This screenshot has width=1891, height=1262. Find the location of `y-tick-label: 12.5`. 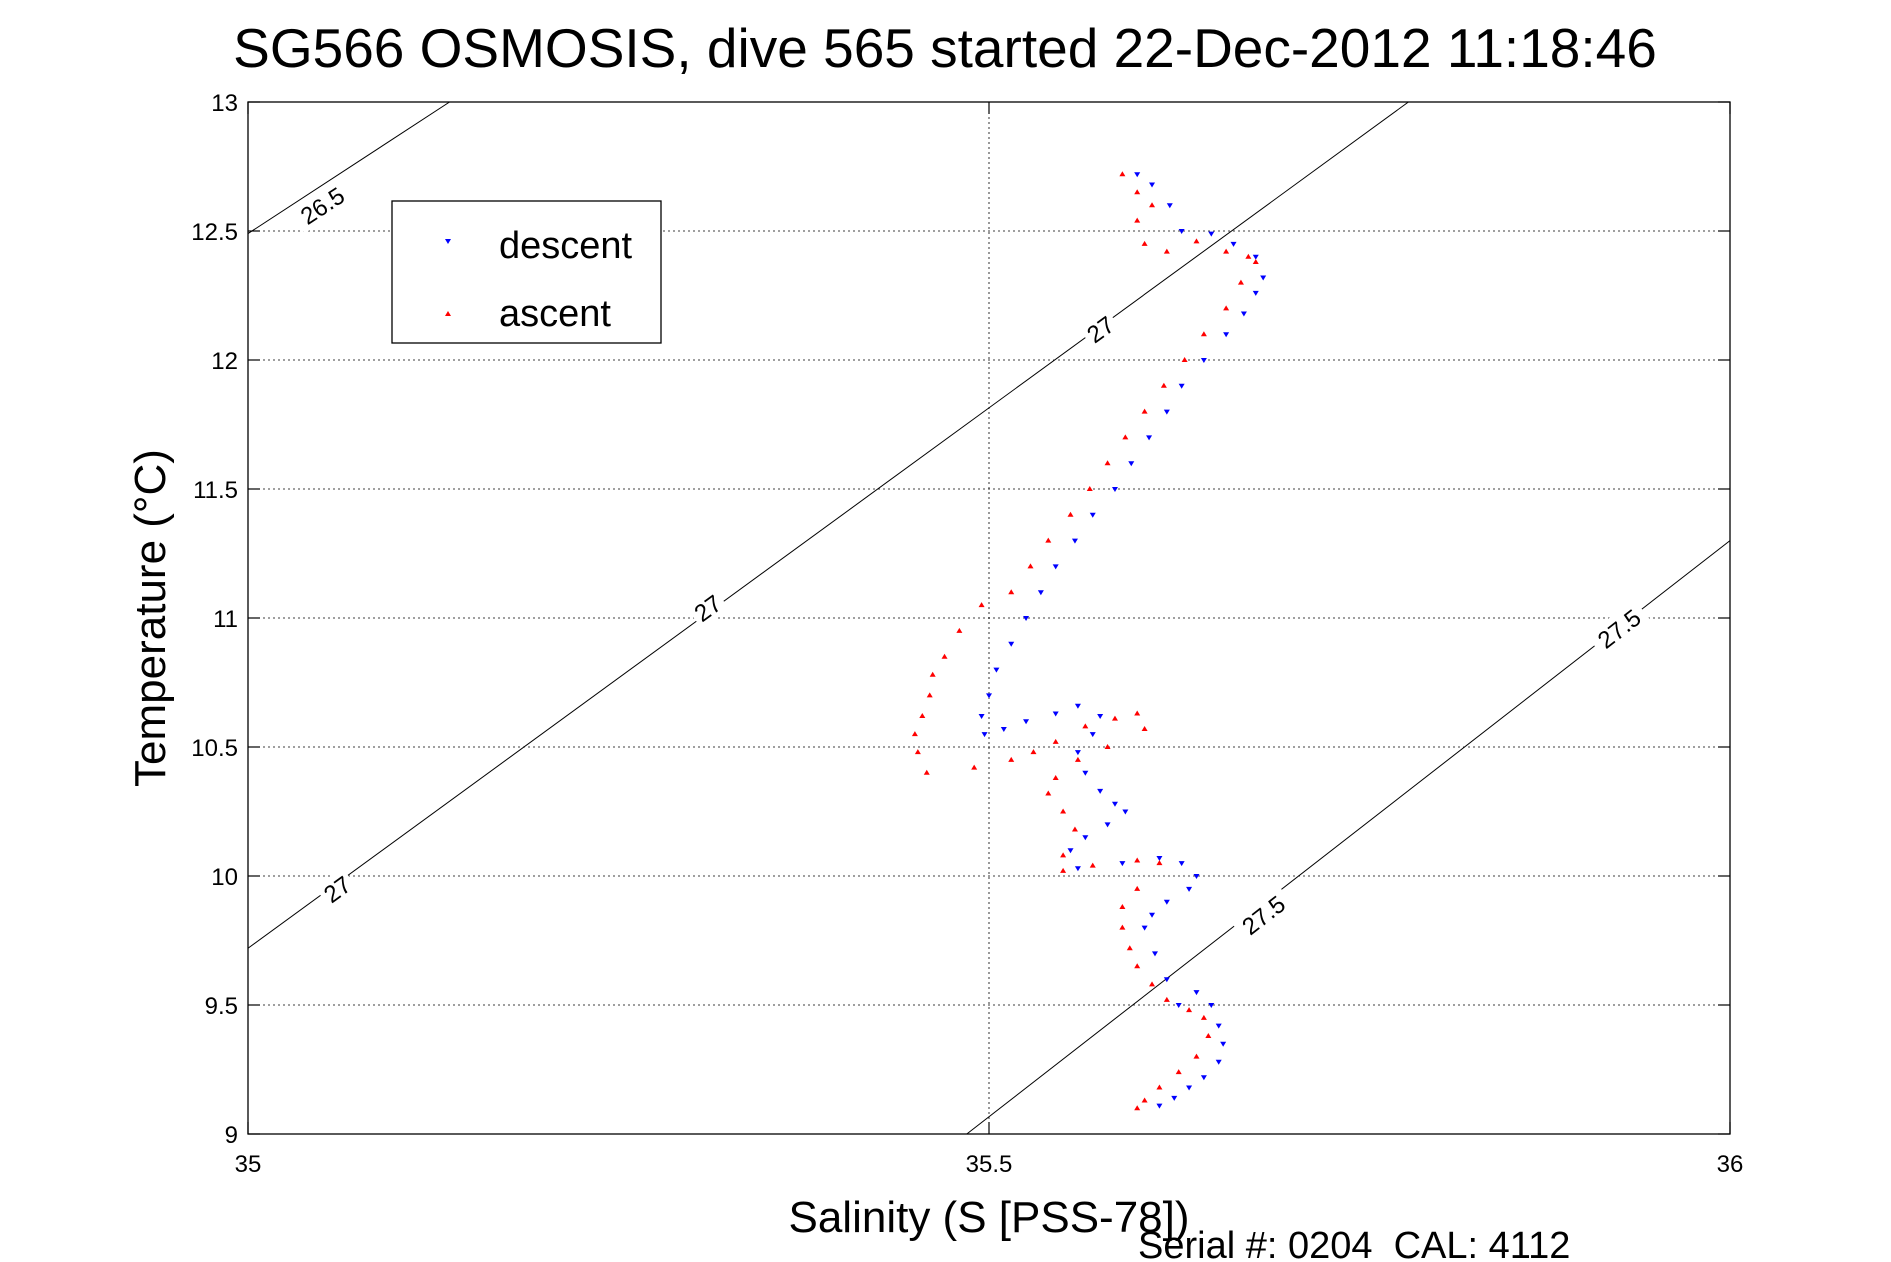

y-tick-label: 12.5 is located at coordinates (214, 232).